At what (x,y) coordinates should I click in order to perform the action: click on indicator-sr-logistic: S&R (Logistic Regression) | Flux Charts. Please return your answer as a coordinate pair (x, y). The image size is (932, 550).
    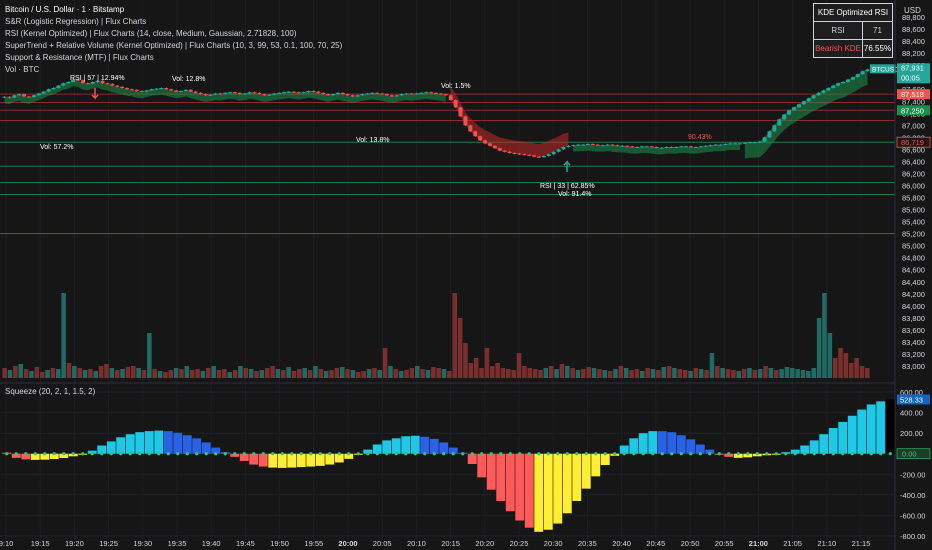
    Looking at the image, I should click on (76, 21).